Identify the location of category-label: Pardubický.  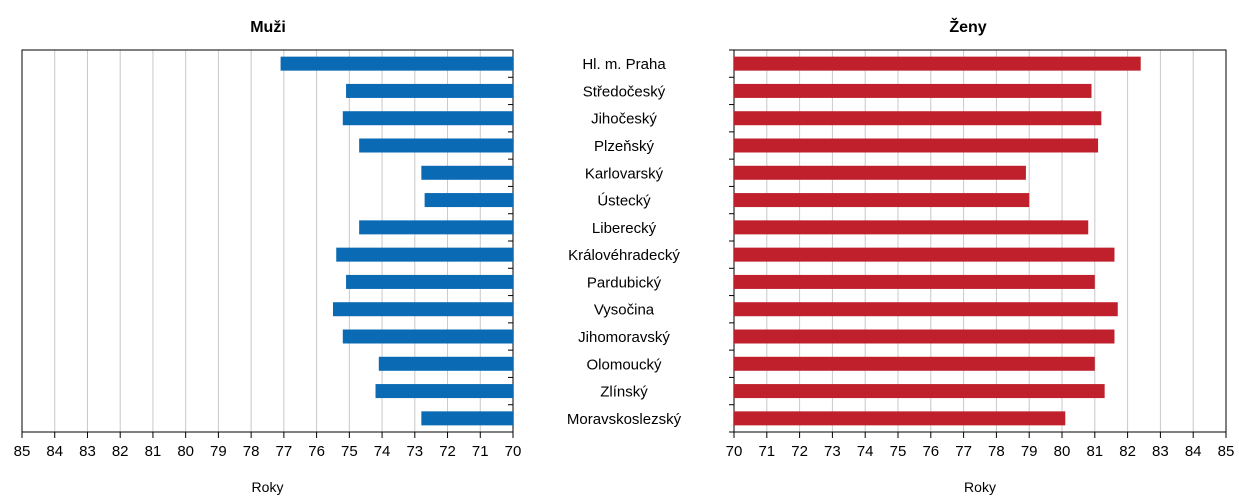
(624, 282).